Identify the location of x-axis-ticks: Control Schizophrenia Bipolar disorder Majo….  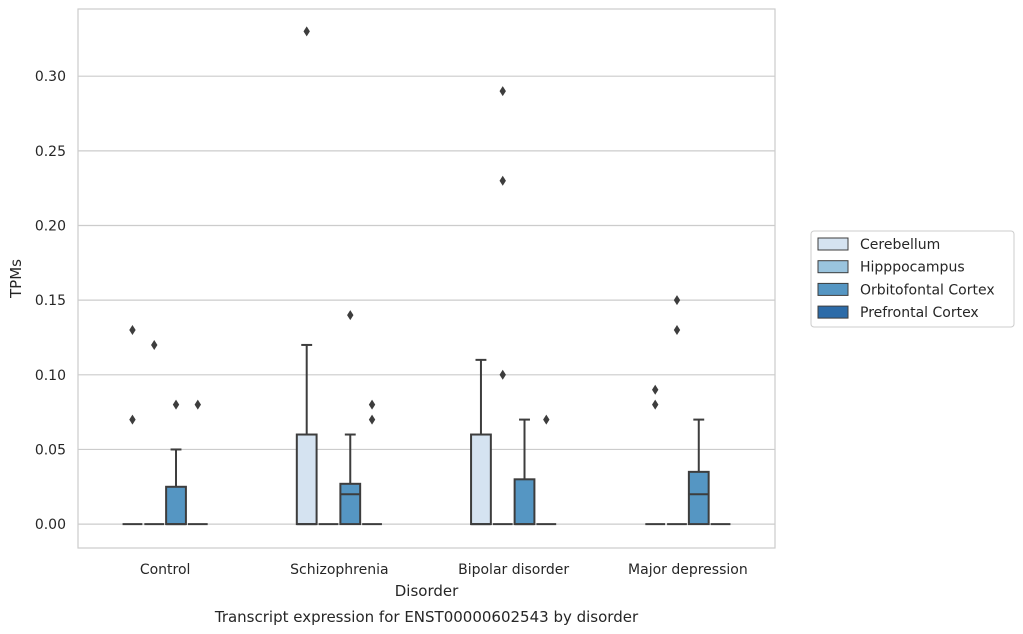
(444, 570).